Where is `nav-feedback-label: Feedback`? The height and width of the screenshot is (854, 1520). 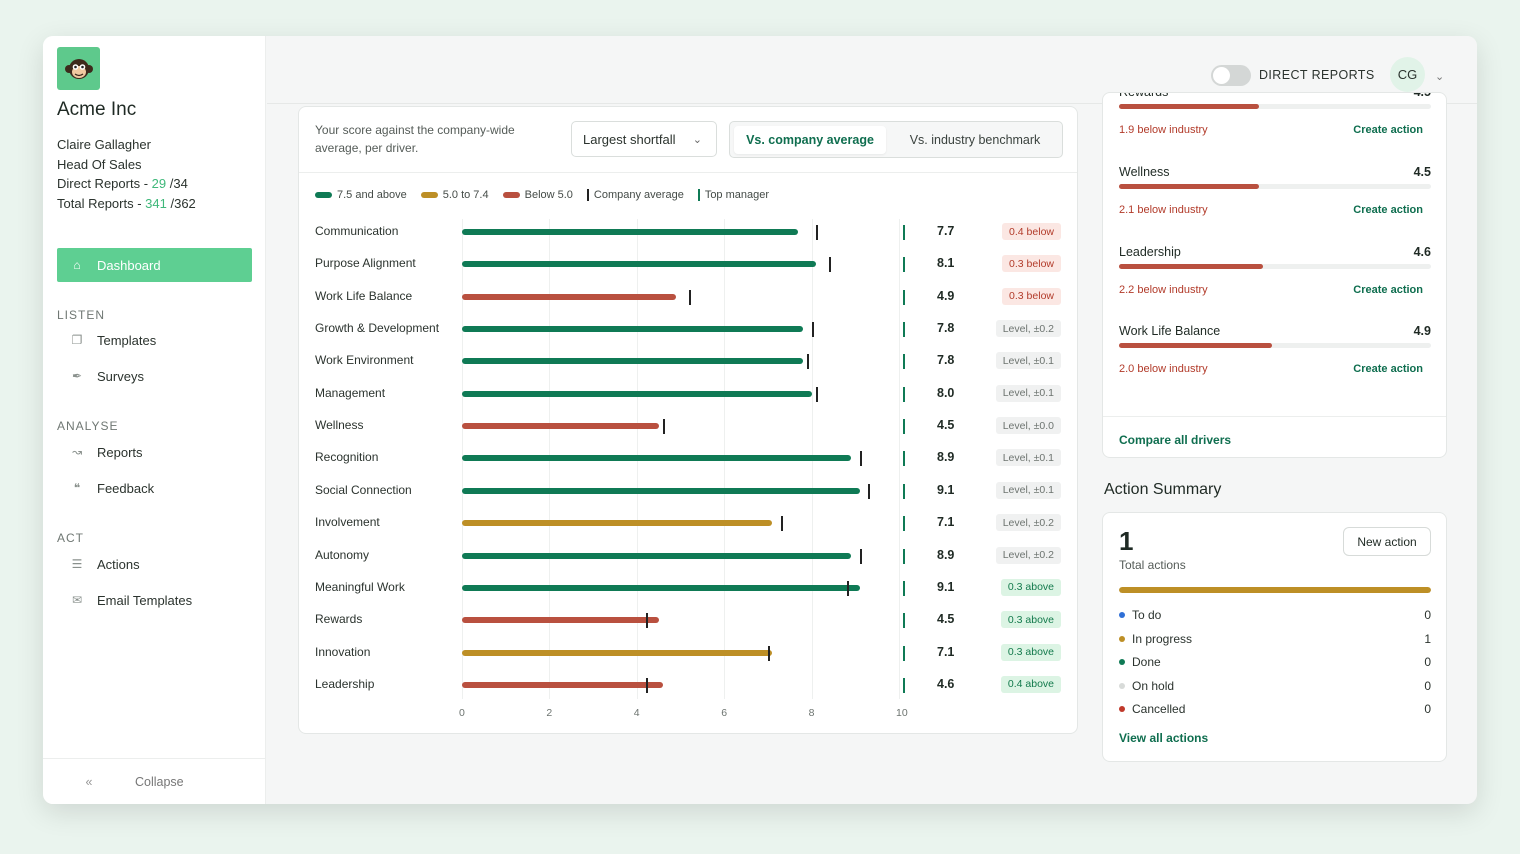
nav-feedback-label: Feedback is located at coordinates (126, 488).